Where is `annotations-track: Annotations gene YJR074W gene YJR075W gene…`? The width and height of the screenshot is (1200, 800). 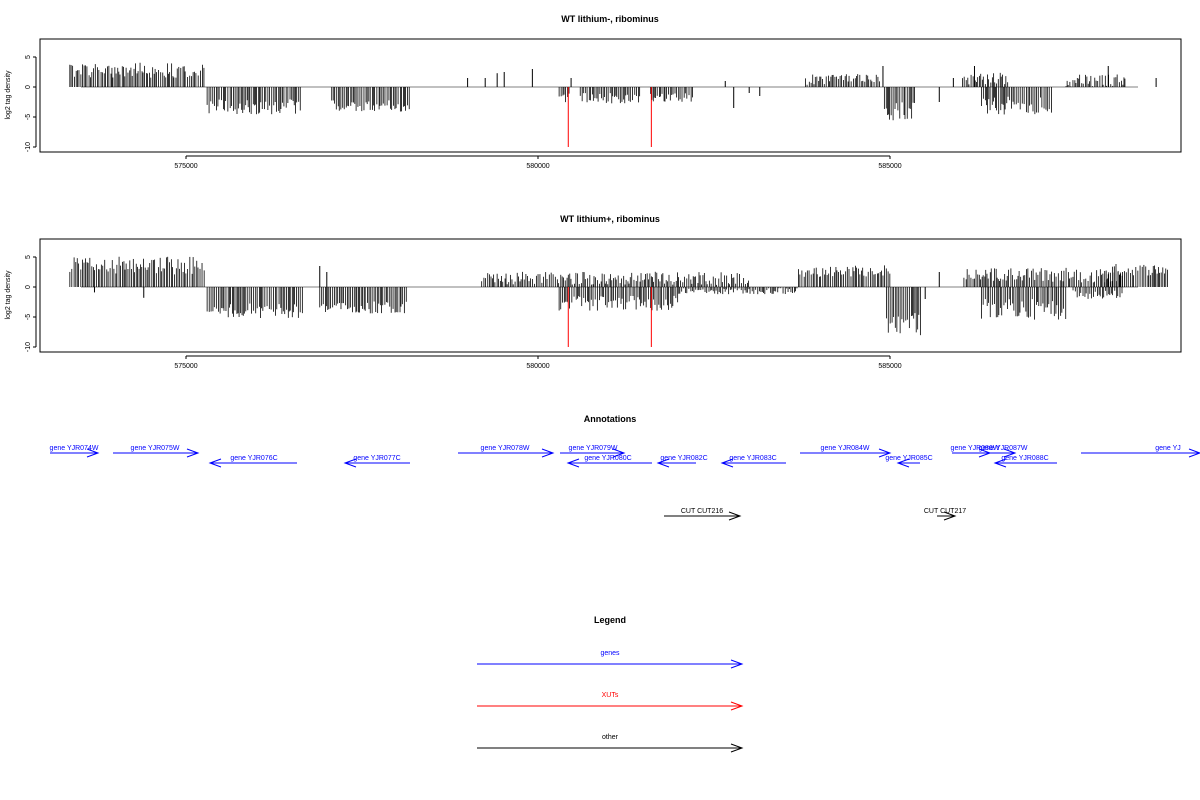 annotations-track: Annotations gene YJR074W gene YJR075W gene… is located at coordinates (625, 467).